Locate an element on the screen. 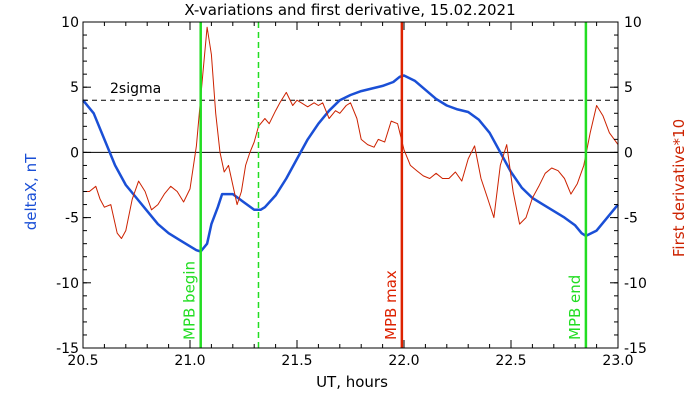 This screenshot has width=700, height=400. marker-label-1: MPB begin is located at coordinates (190, 300).